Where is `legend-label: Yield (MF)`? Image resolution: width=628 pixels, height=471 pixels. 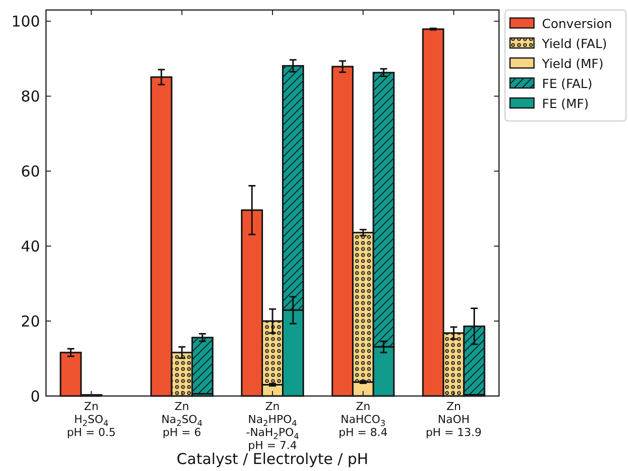
legend-label: Yield (MF) is located at coordinates (572, 63).